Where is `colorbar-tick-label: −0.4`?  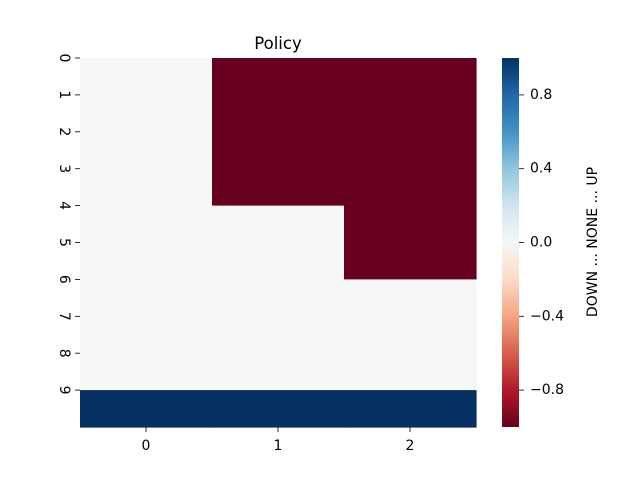 colorbar-tick-label: −0.4 is located at coordinates (547, 316).